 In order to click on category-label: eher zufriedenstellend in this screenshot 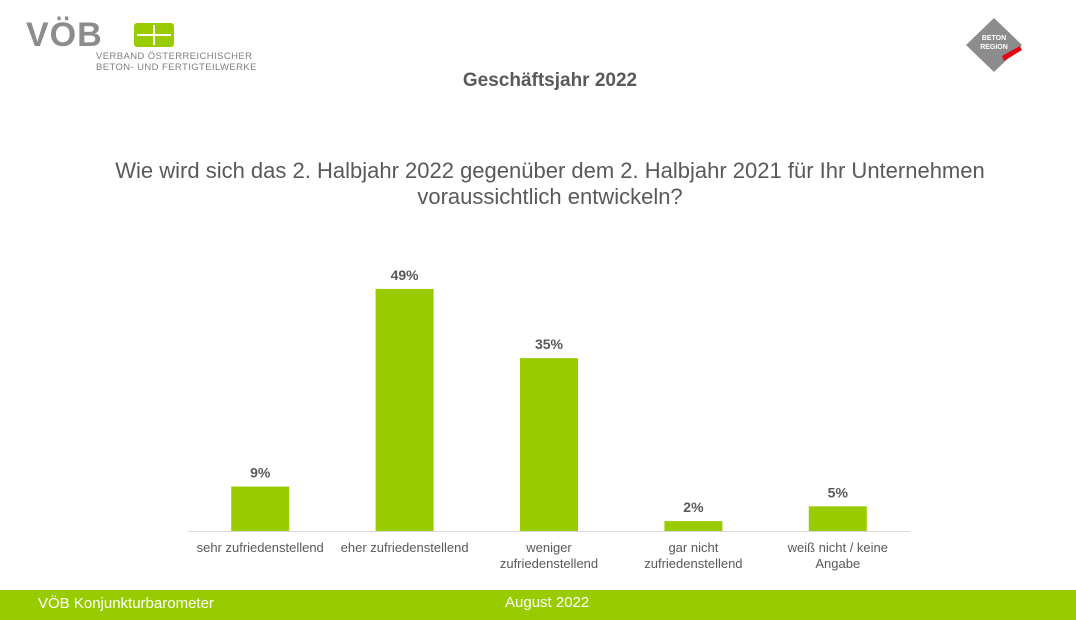, I will do `click(405, 547)`.